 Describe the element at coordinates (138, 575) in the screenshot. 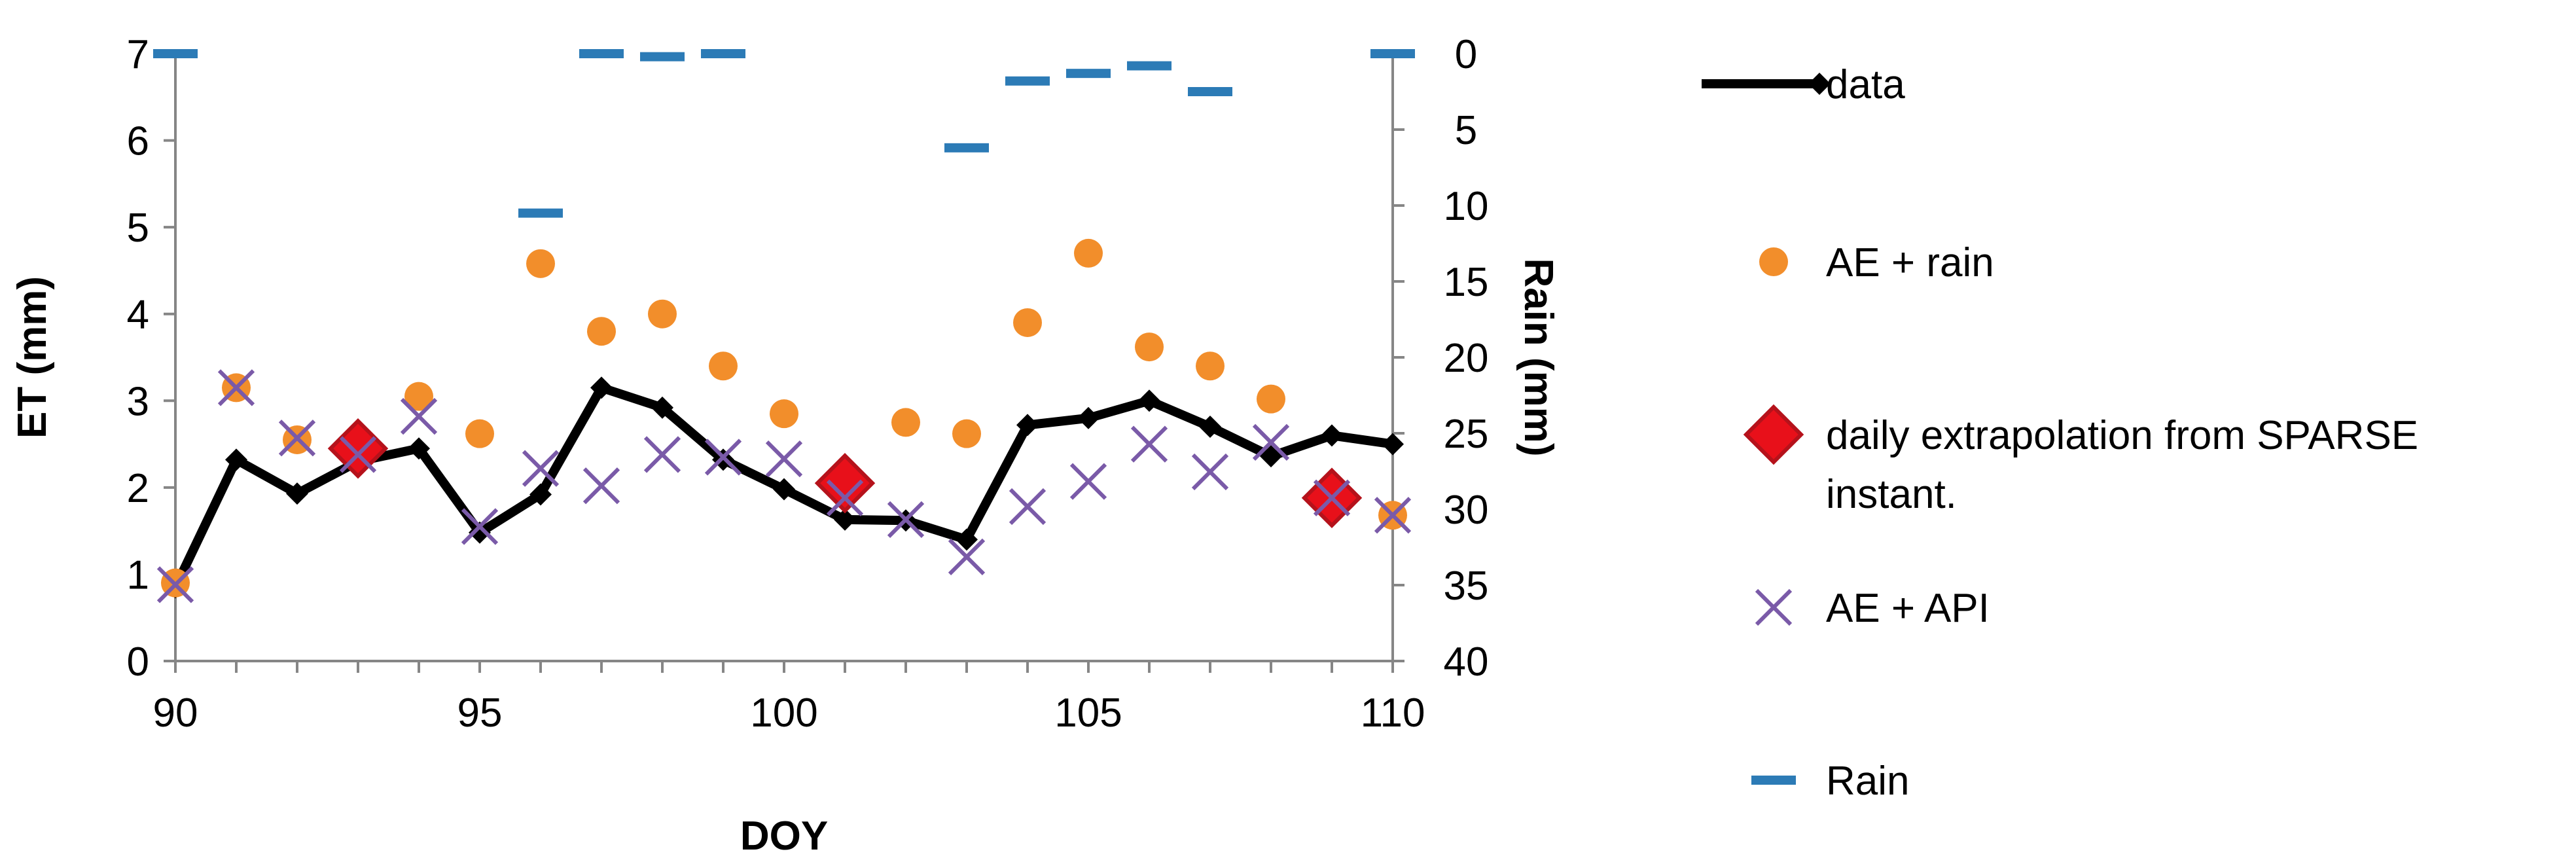

I see `y-tick-label: 1` at that location.